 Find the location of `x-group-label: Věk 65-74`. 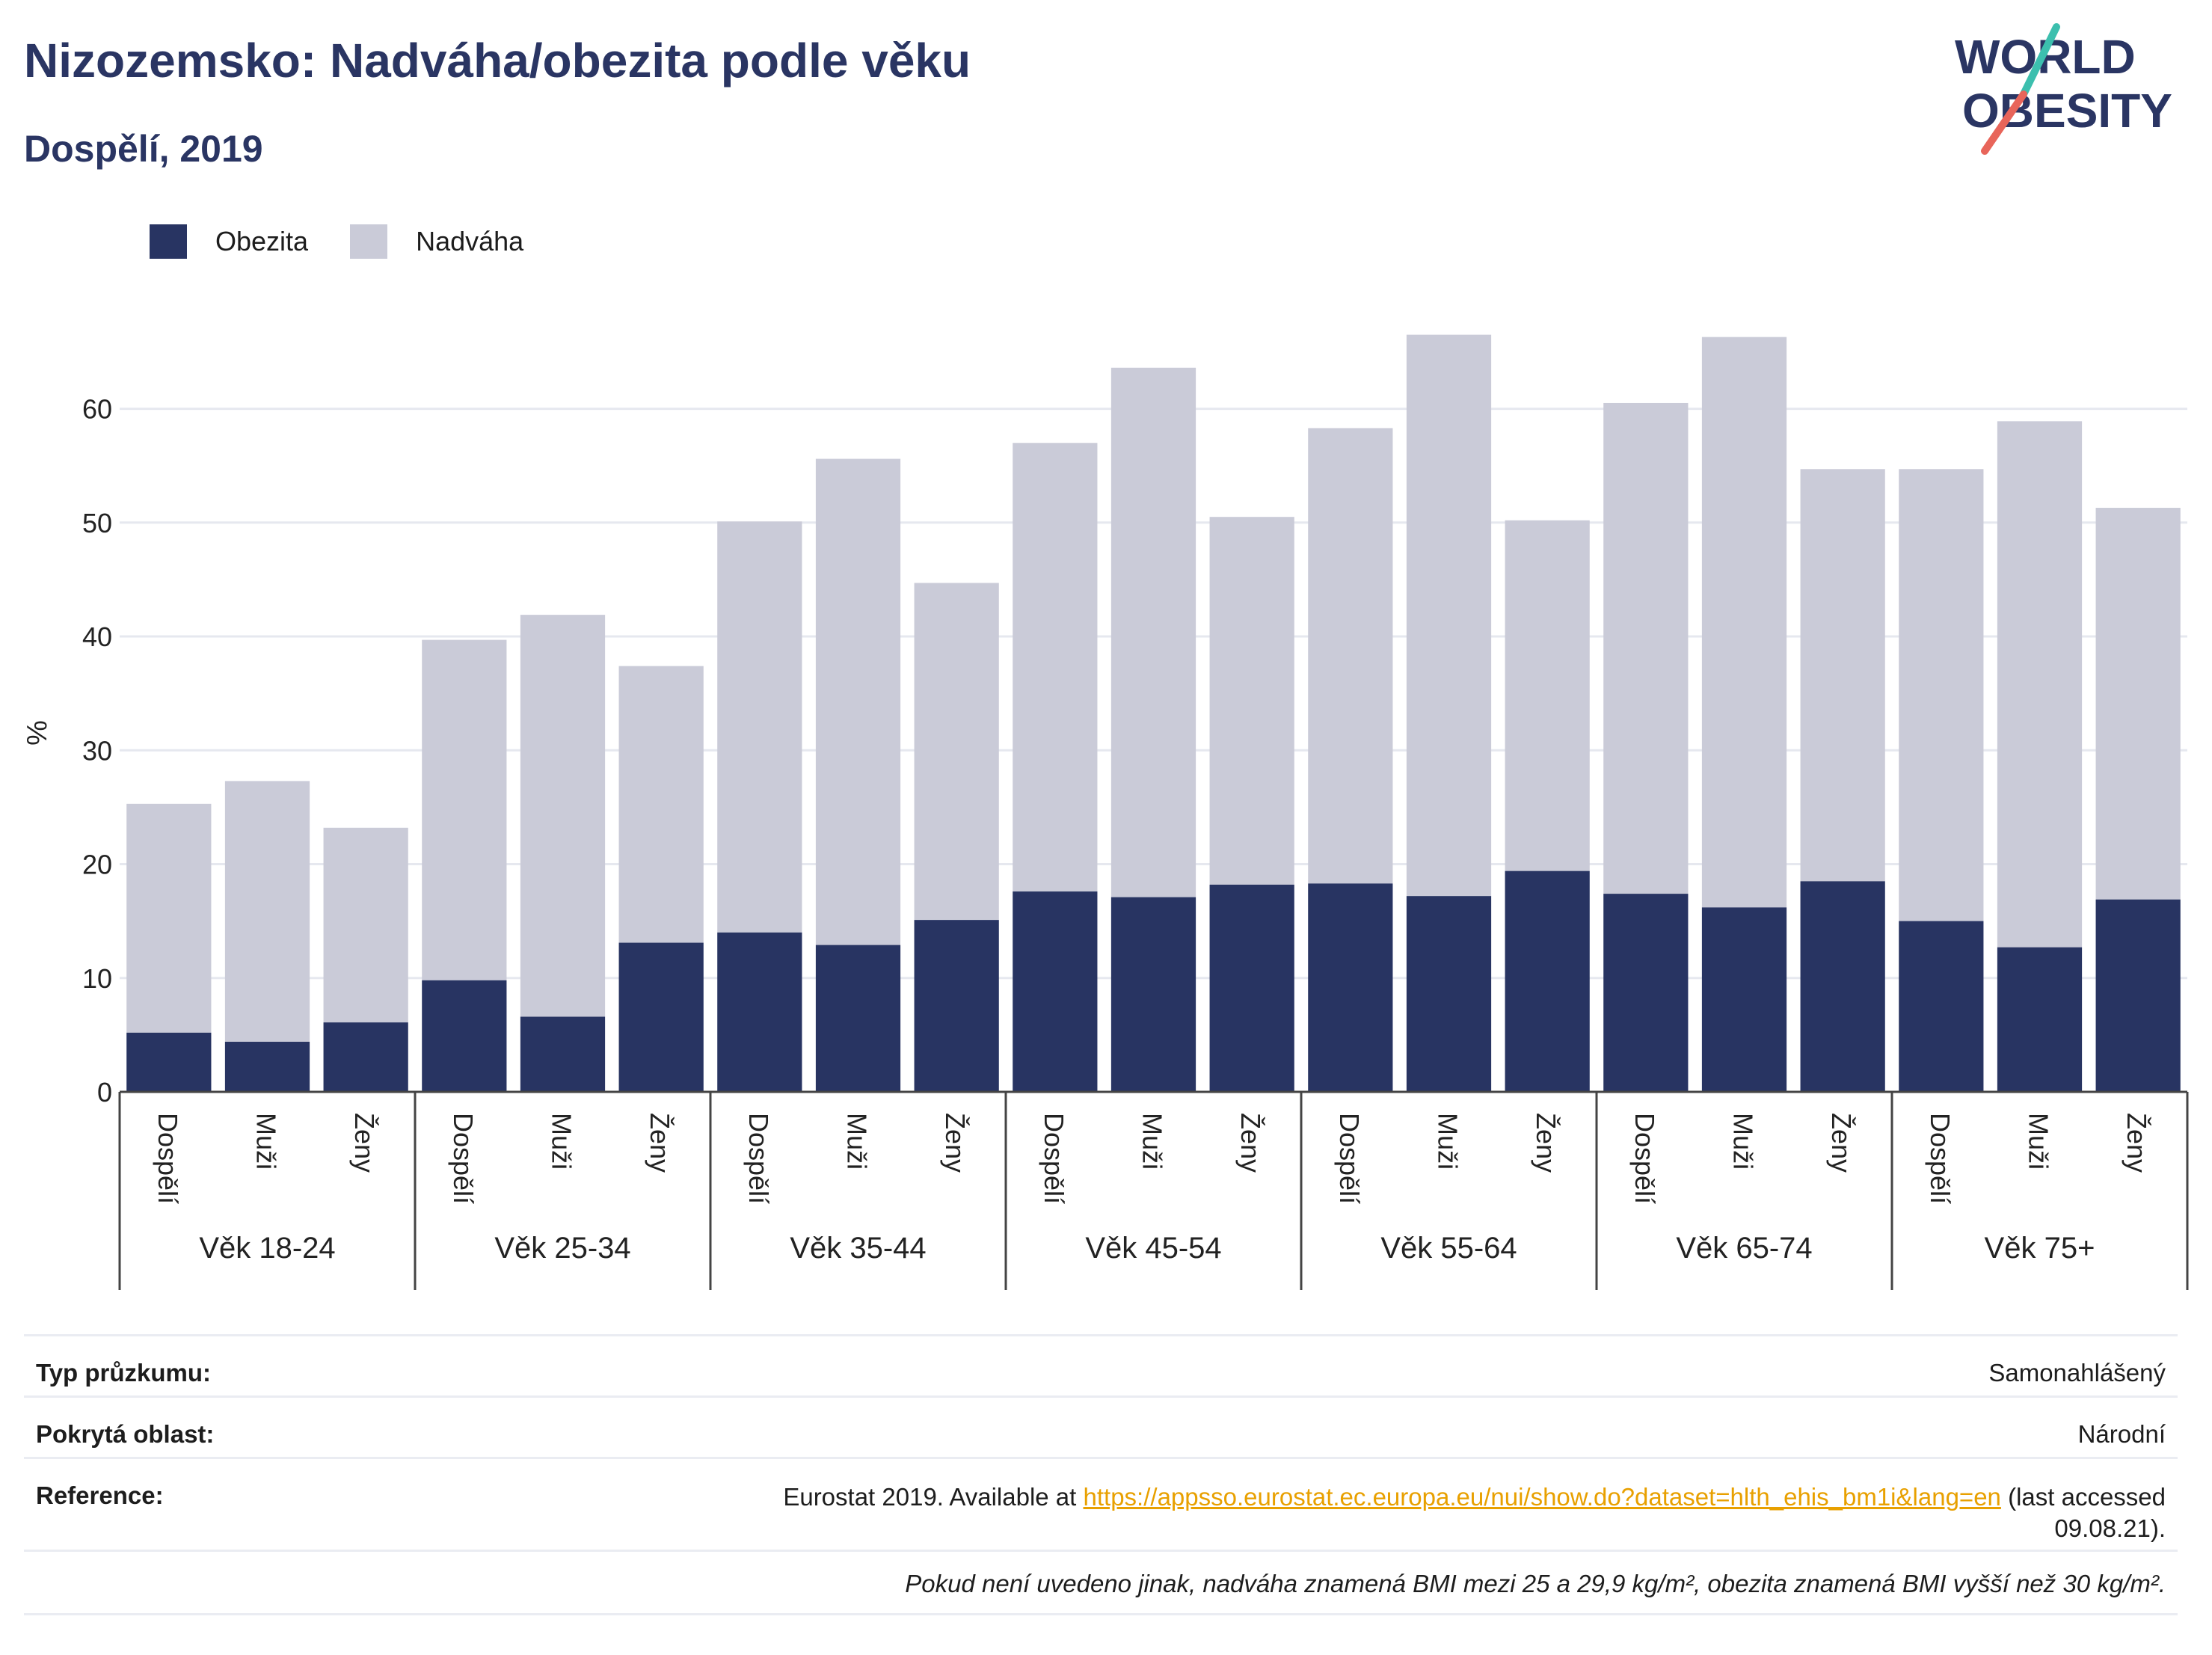

x-group-label: Věk 65-74 is located at coordinates (1744, 1248).